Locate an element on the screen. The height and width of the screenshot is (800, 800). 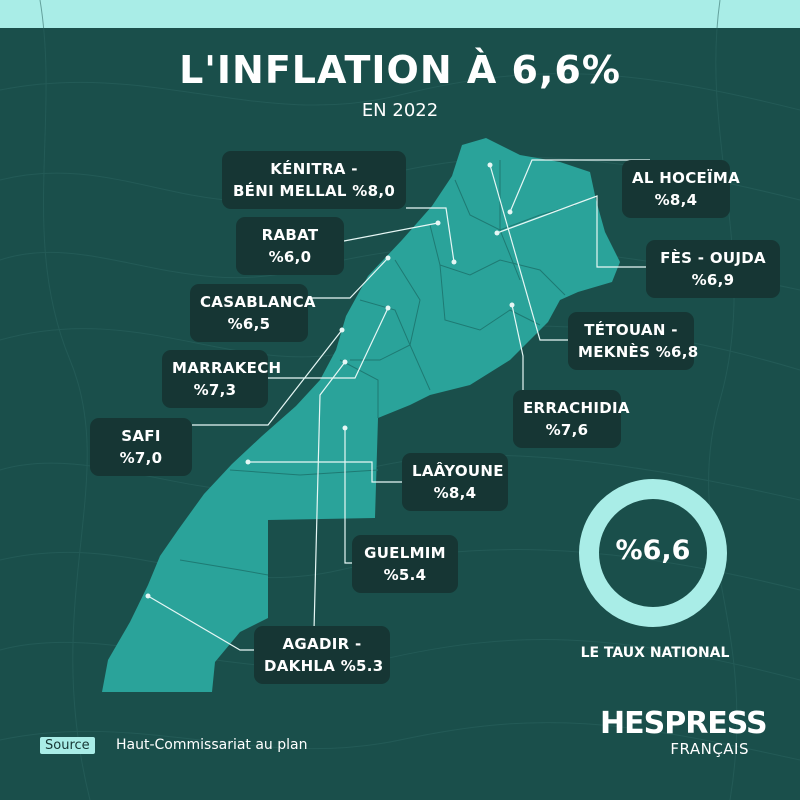
page-title: L'INFLATION À 6,6% is located at coordinates (400, 70).